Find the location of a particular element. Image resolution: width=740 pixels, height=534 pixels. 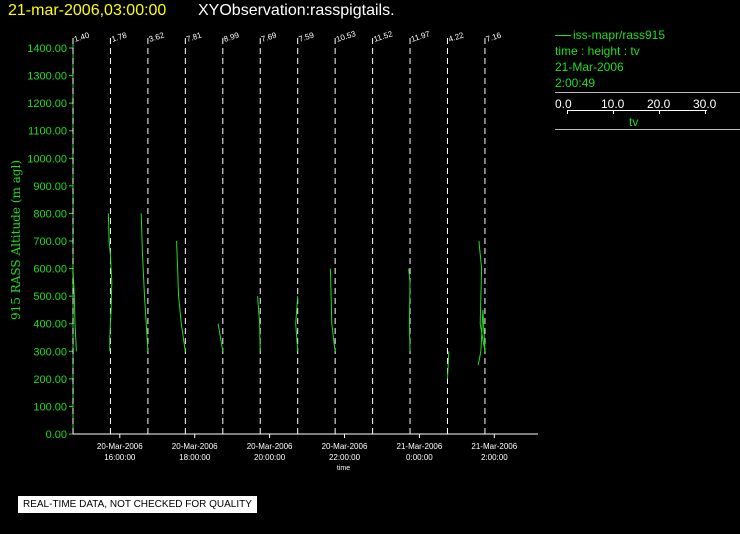

x-tick-label-time: 0:00:00 is located at coordinates (419, 457).